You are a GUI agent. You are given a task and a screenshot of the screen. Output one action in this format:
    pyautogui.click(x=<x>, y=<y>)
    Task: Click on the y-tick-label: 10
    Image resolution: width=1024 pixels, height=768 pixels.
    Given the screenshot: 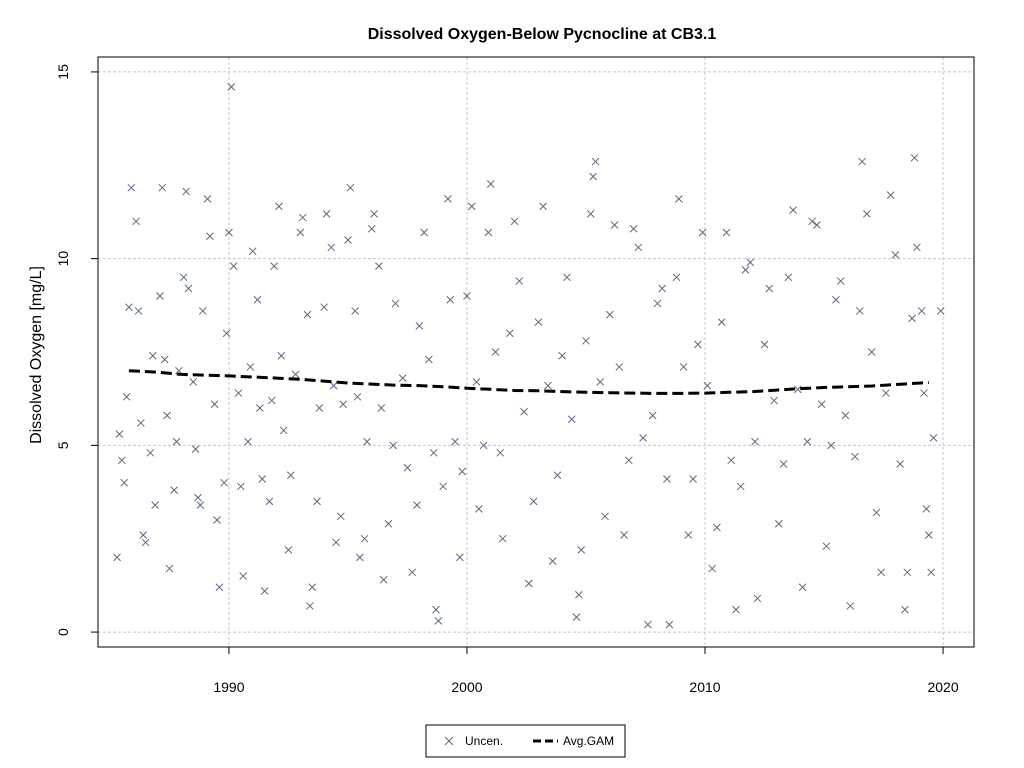 What is the action you would take?
    pyautogui.click(x=63, y=259)
    